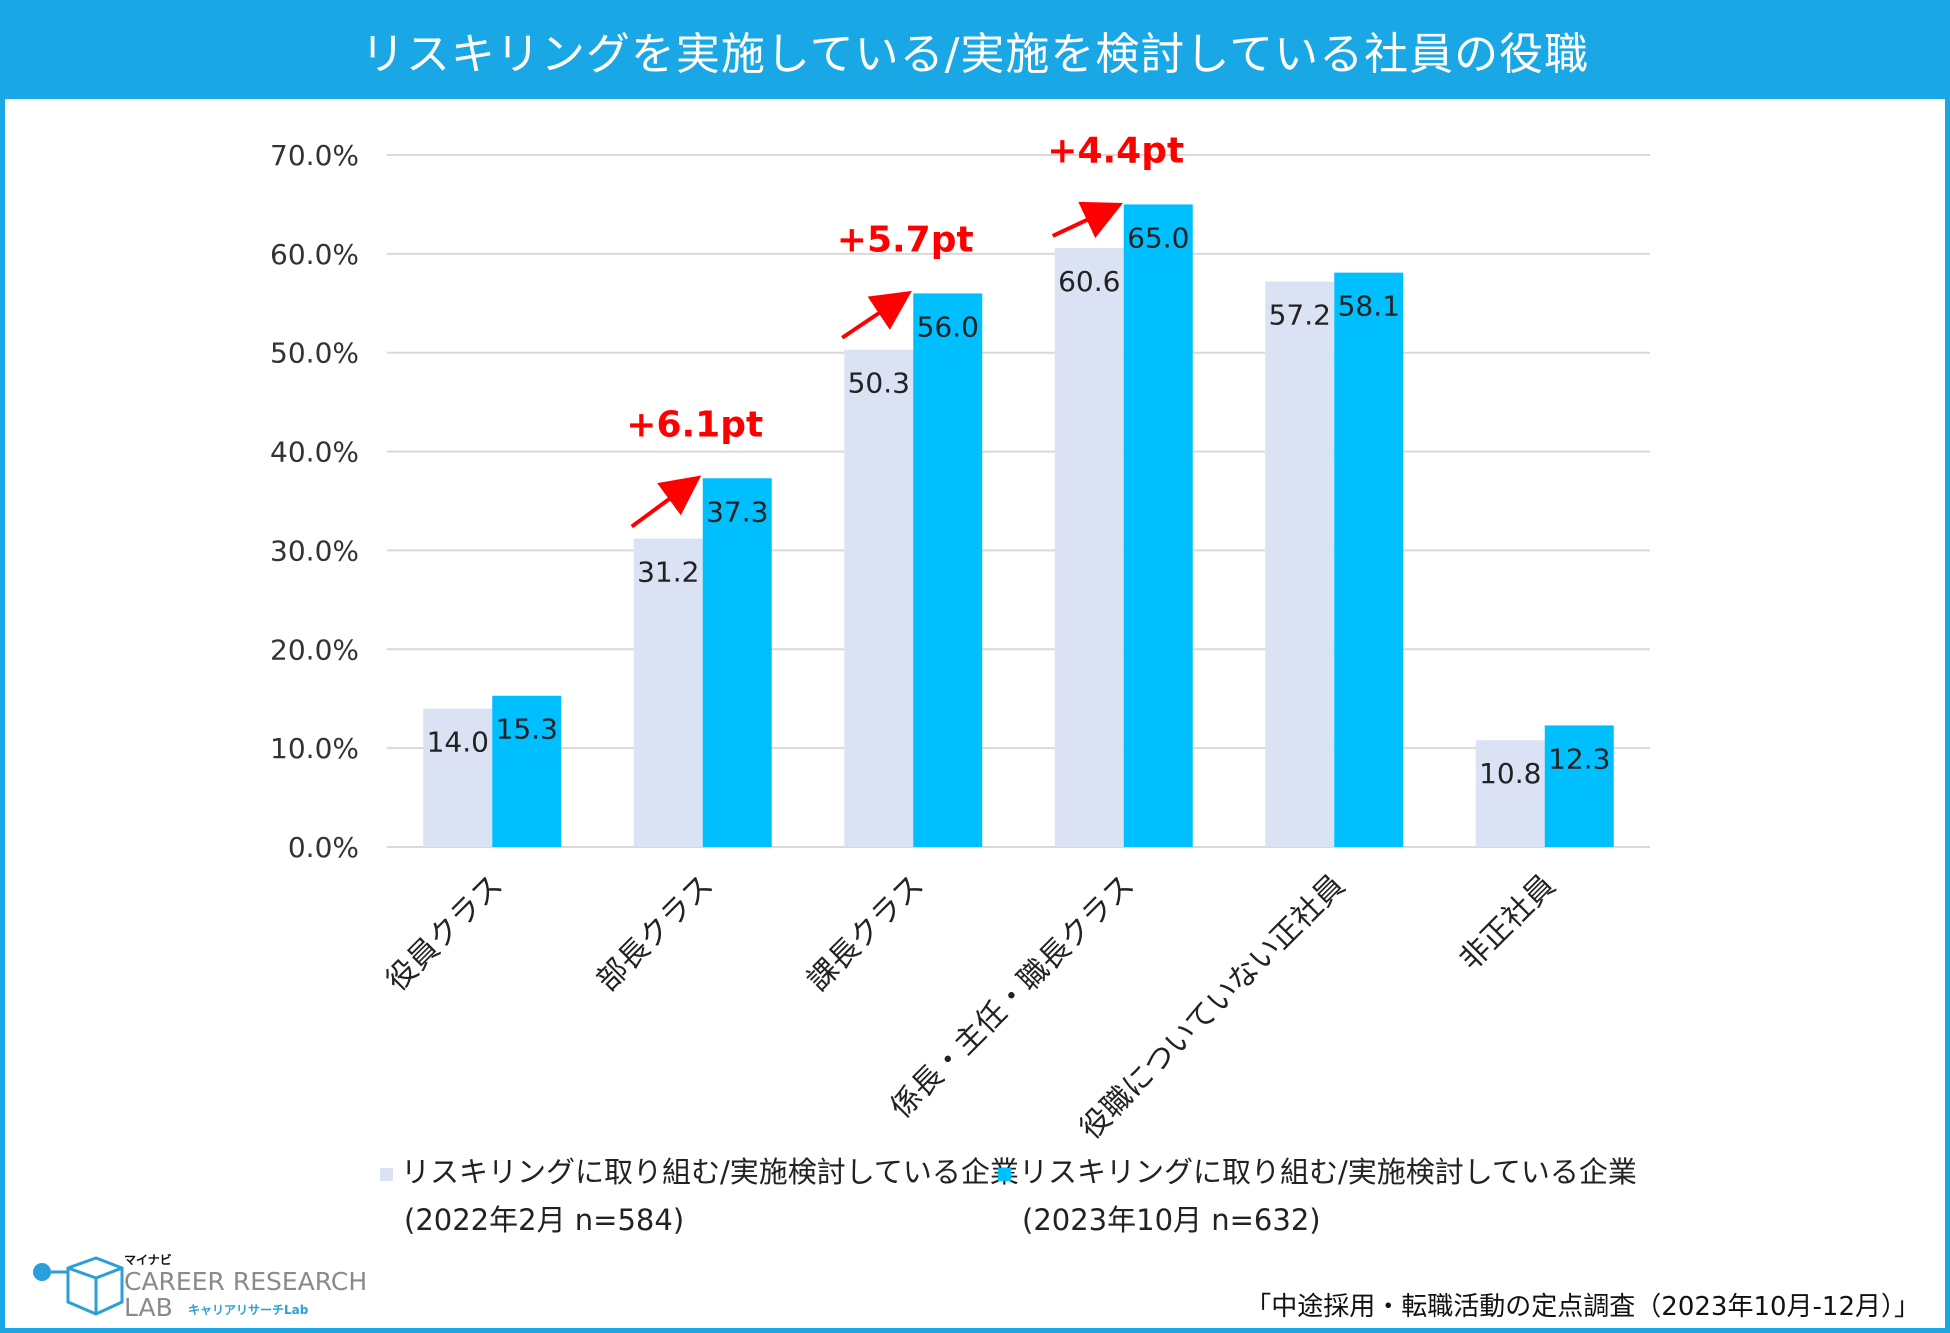 This screenshot has width=1950, height=1333. I want to click on y-tick-label: 20.0%, so click(314, 649).